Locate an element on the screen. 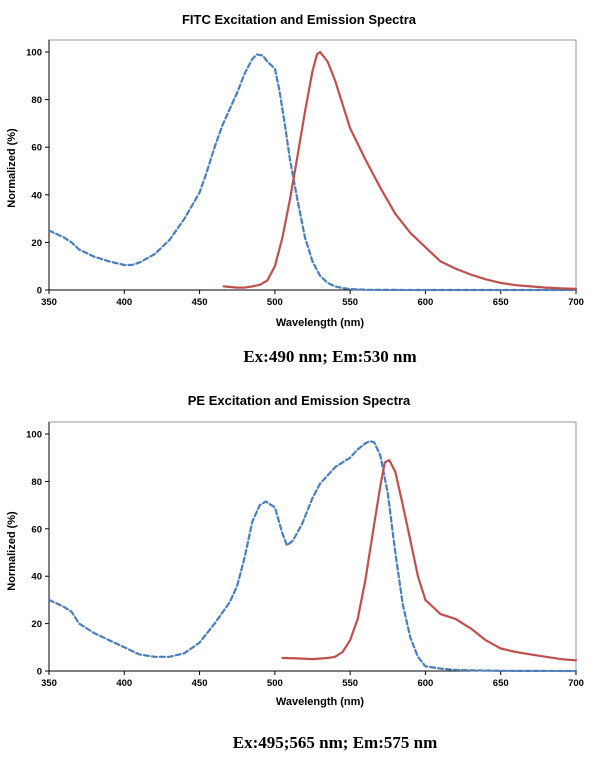 Image resolution: width=598 pixels, height=768 pixels. pe-x-tick-label: 450 is located at coordinates (200, 683).